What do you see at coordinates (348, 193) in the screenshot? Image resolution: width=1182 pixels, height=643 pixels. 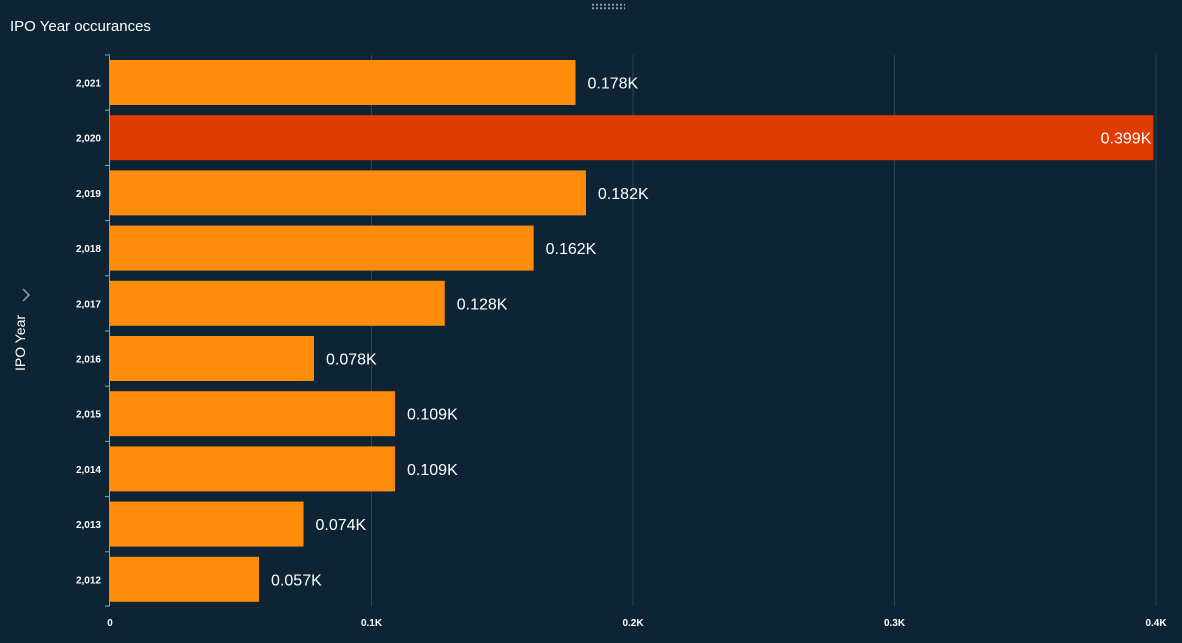 I see `bar-2019` at bounding box center [348, 193].